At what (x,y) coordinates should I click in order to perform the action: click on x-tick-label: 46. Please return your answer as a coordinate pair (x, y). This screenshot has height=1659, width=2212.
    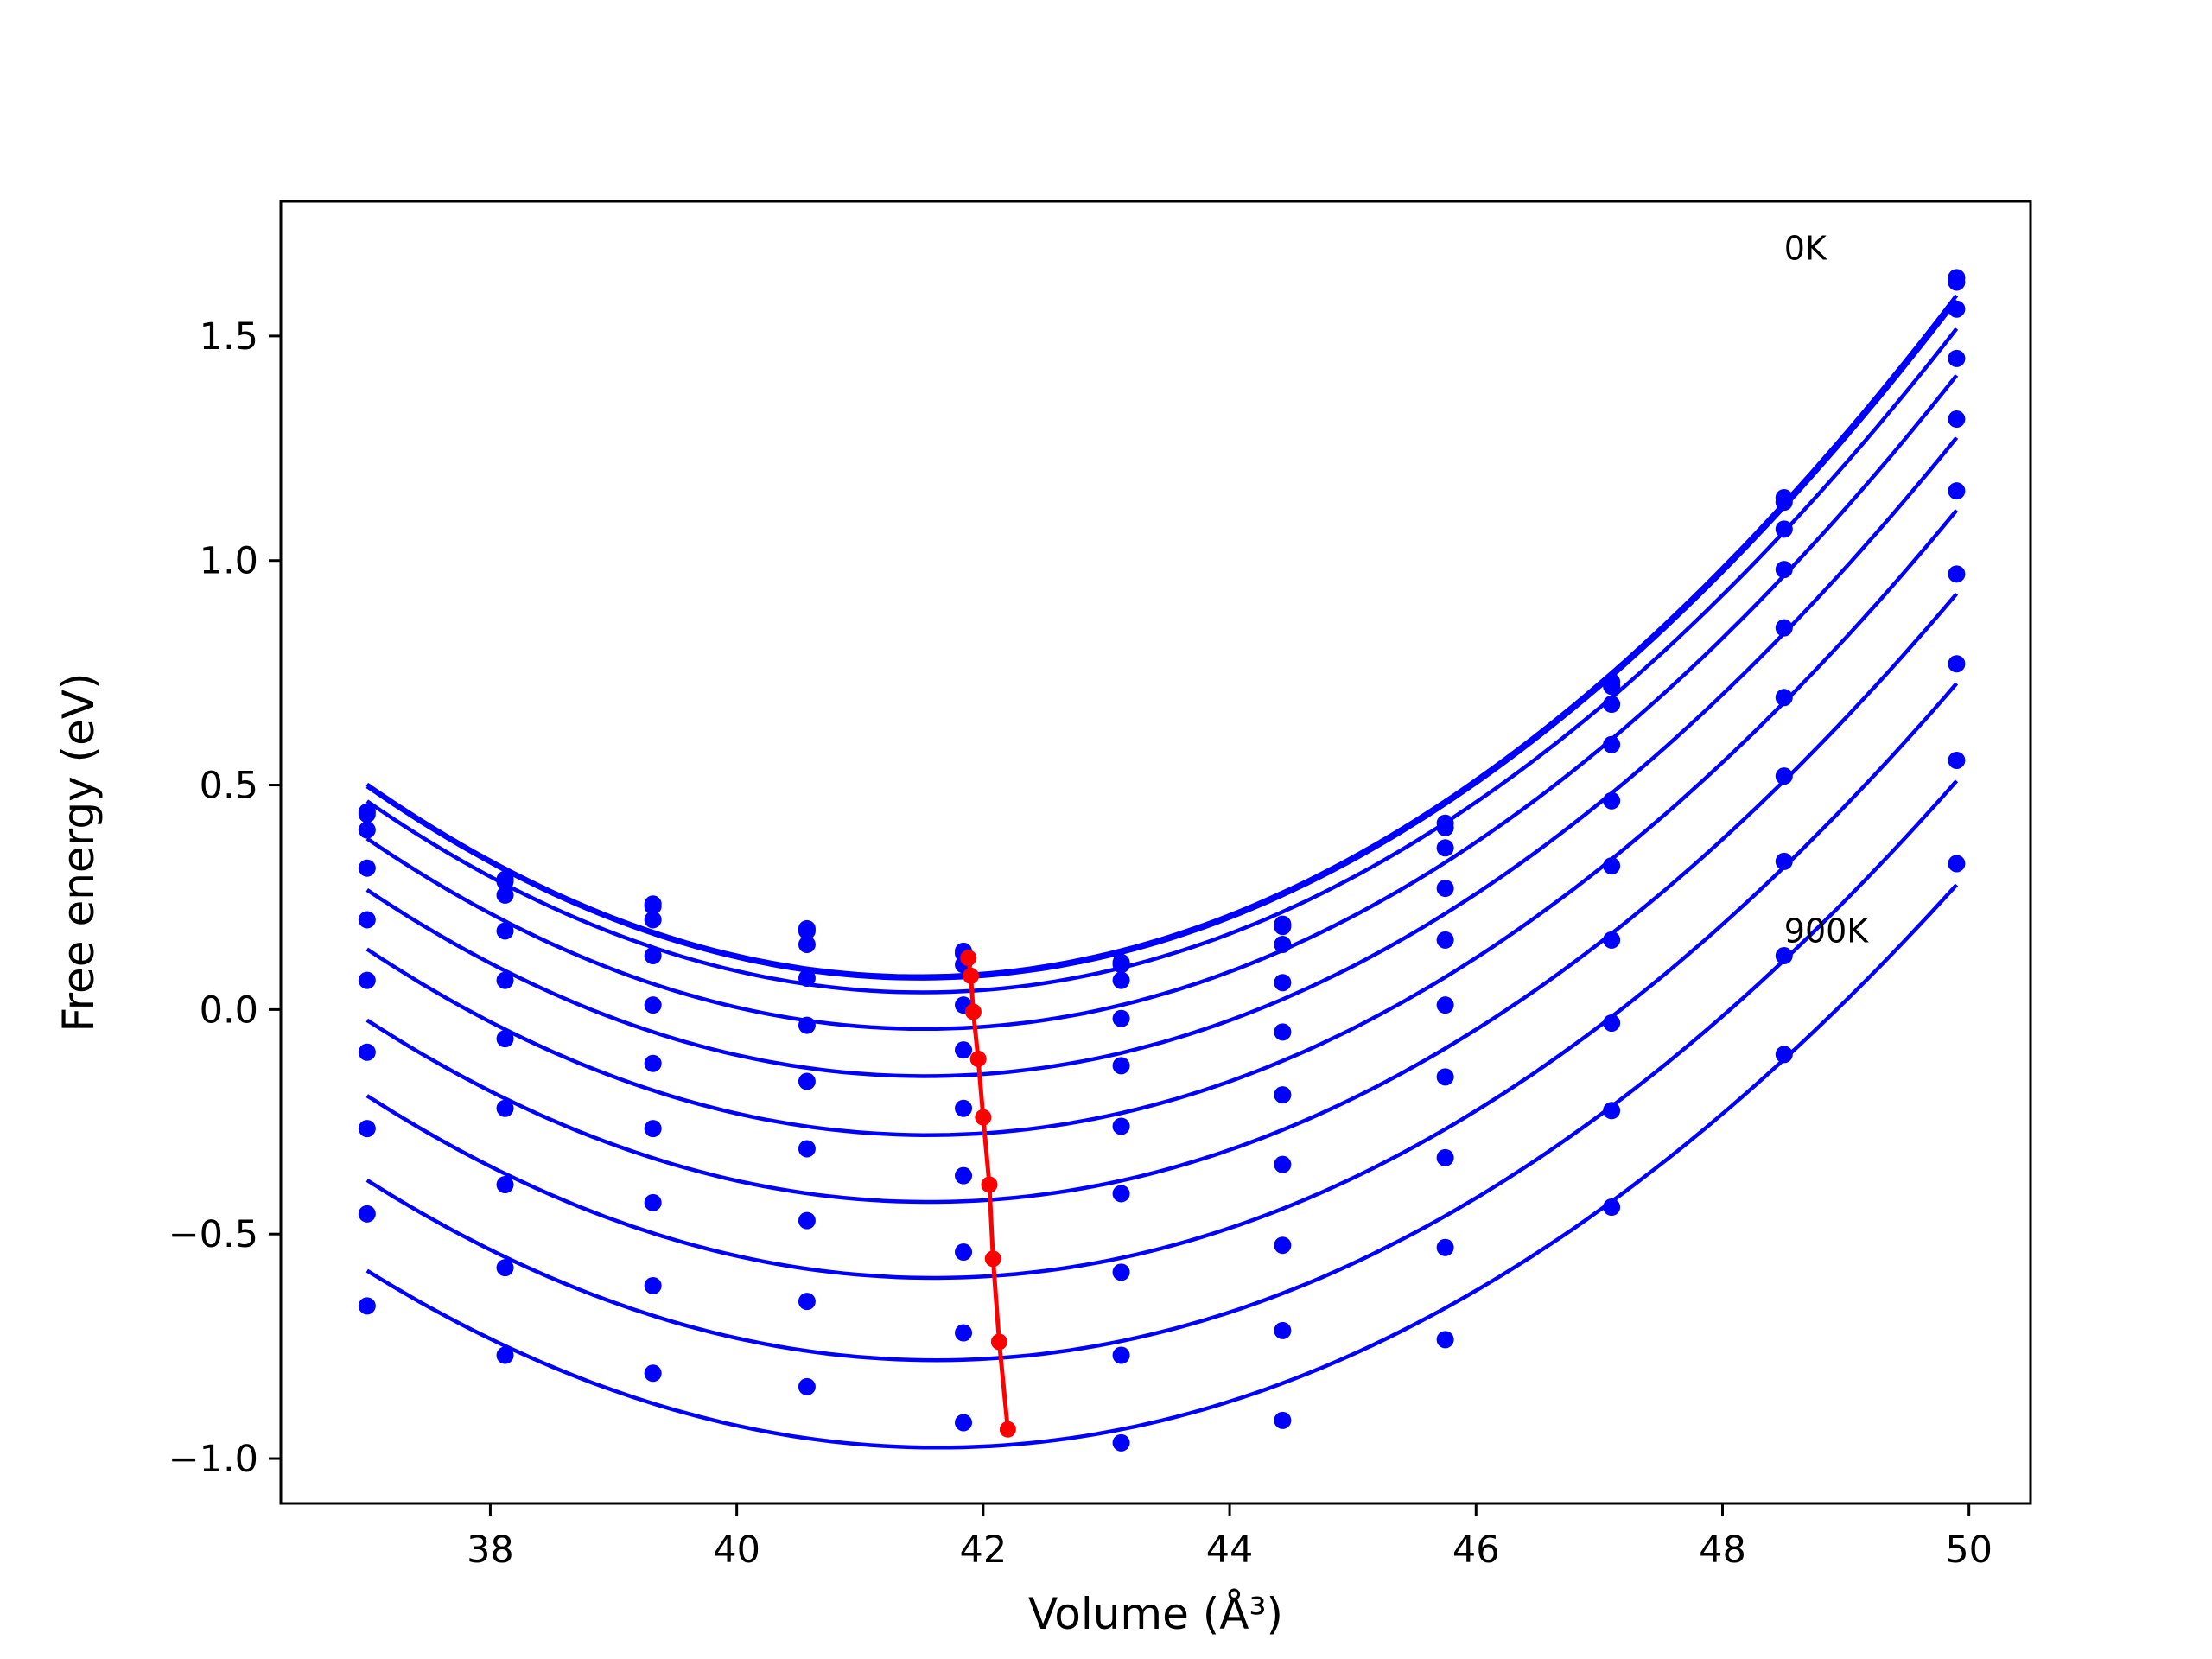
    Looking at the image, I should click on (1476, 1550).